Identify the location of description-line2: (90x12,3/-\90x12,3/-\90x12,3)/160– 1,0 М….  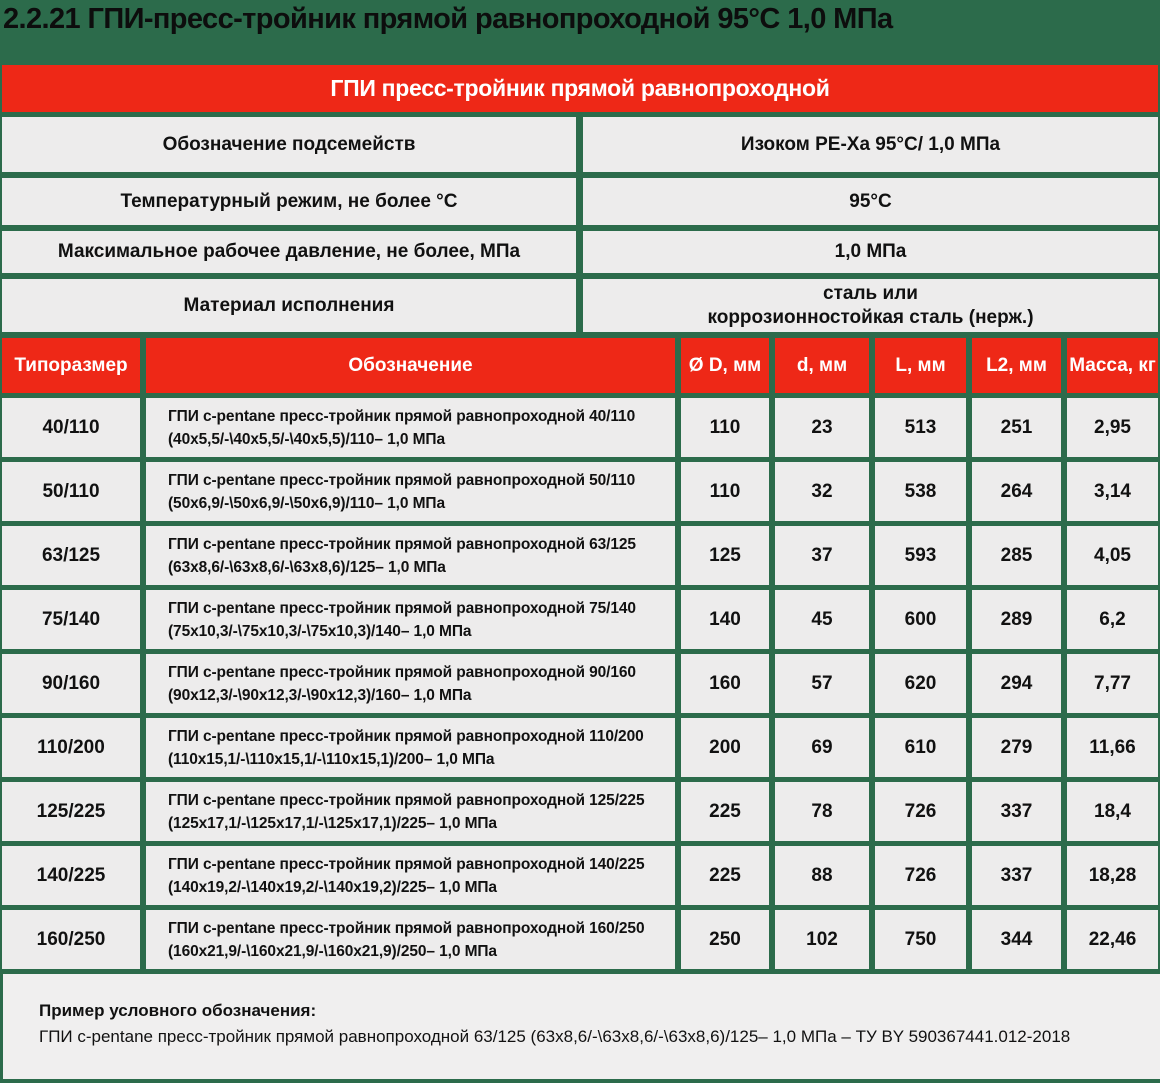
(320, 695).